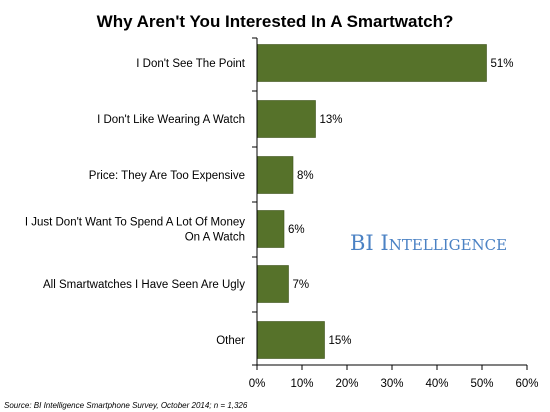 This screenshot has width=550, height=412. Describe the element at coordinates (305, 176) in the screenshot. I see `value-label: 8%` at that location.